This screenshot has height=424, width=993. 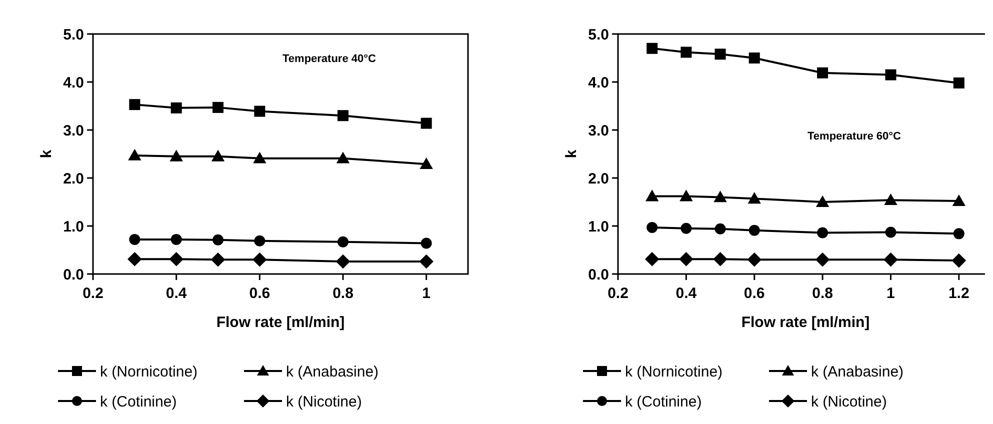 I want to click on annotation: Temperature 40°C, so click(x=329, y=59).